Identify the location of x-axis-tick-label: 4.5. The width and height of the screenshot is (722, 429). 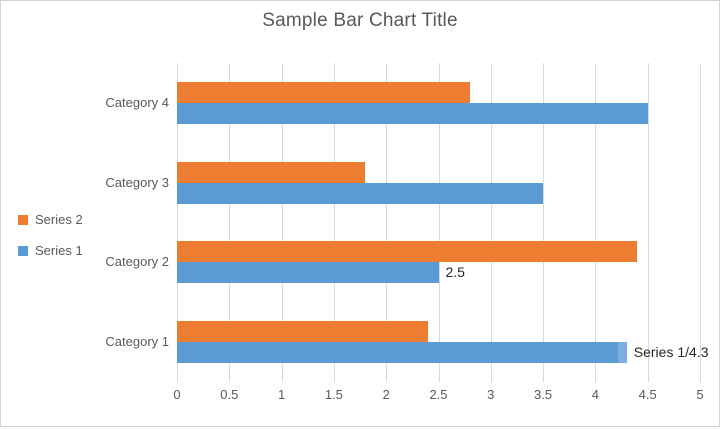
(647, 394).